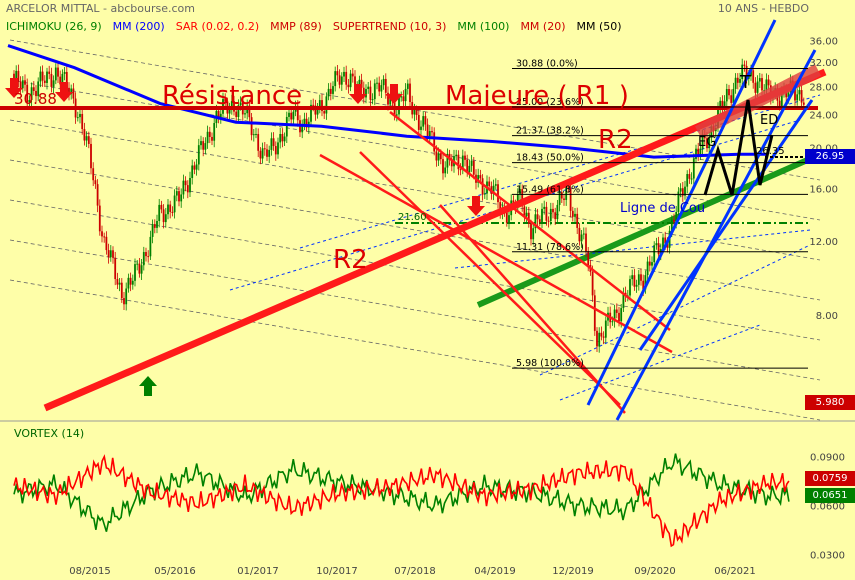 This screenshot has height=580, width=855. What do you see at coordinates (823, 41) in the screenshot?
I see `price-tick-0: 36.00` at bounding box center [823, 41].